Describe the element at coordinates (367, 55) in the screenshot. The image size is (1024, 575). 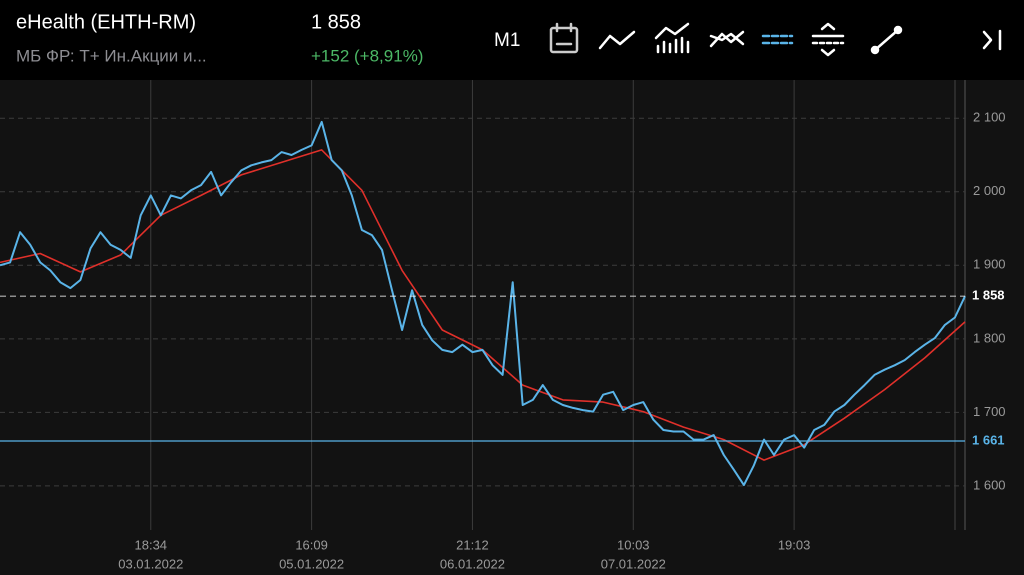
I see `price-change: +152 (+8,91%)` at that location.